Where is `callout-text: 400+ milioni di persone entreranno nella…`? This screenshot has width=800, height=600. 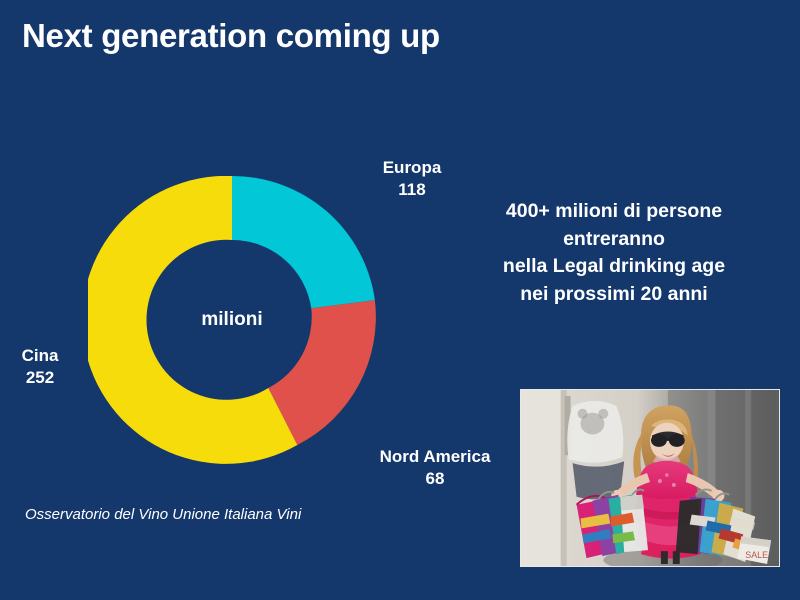 callout-text: 400+ milioni di persone entreranno nella… is located at coordinates (614, 253).